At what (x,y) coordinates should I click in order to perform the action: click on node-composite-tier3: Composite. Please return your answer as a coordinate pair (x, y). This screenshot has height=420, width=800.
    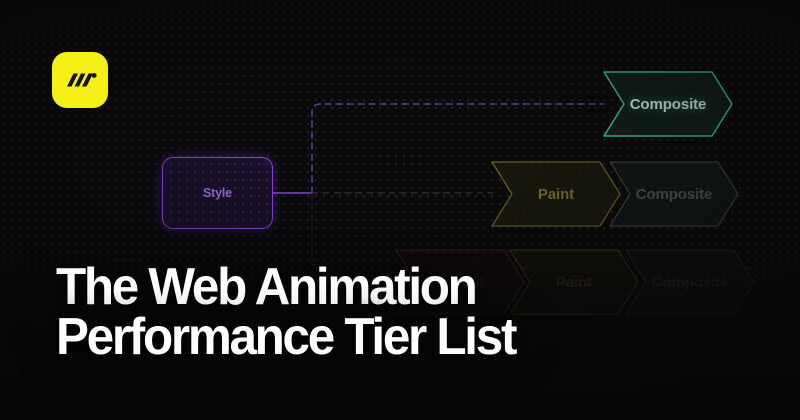
    Looking at the image, I should click on (690, 282).